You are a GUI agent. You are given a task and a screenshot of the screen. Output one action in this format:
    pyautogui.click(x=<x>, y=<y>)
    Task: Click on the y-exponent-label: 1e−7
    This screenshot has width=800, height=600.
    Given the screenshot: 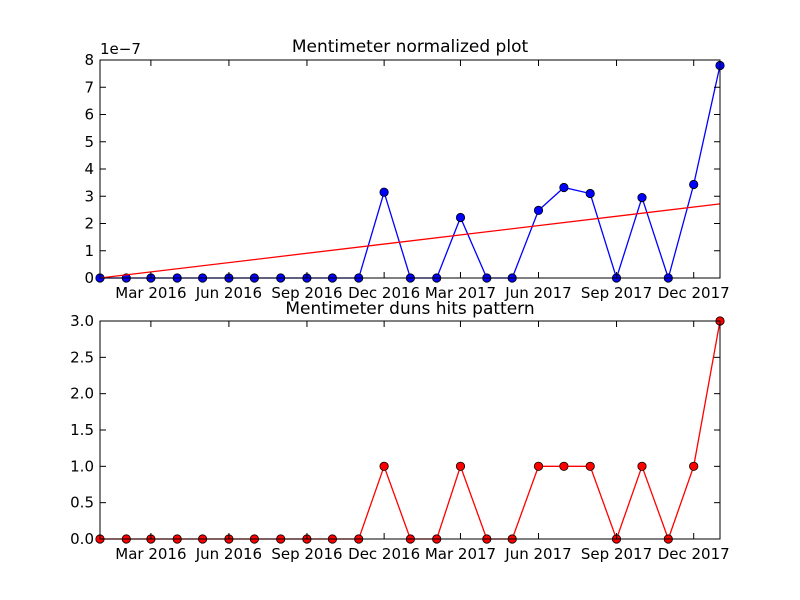 What is the action you would take?
    pyautogui.click(x=120, y=49)
    